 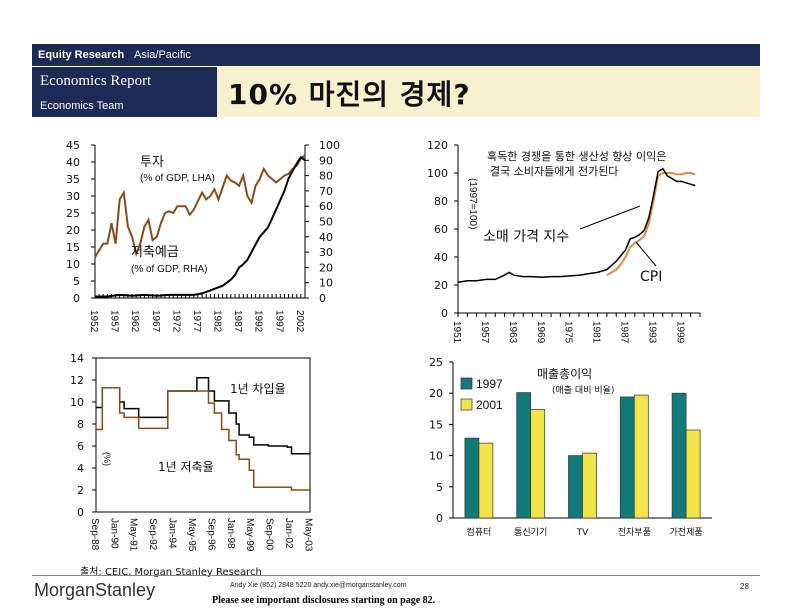 What do you see at coordinates (172, 533) in the screenshot?
I see `x-tick-label: Jan-94` at bounding box center [172, 533].